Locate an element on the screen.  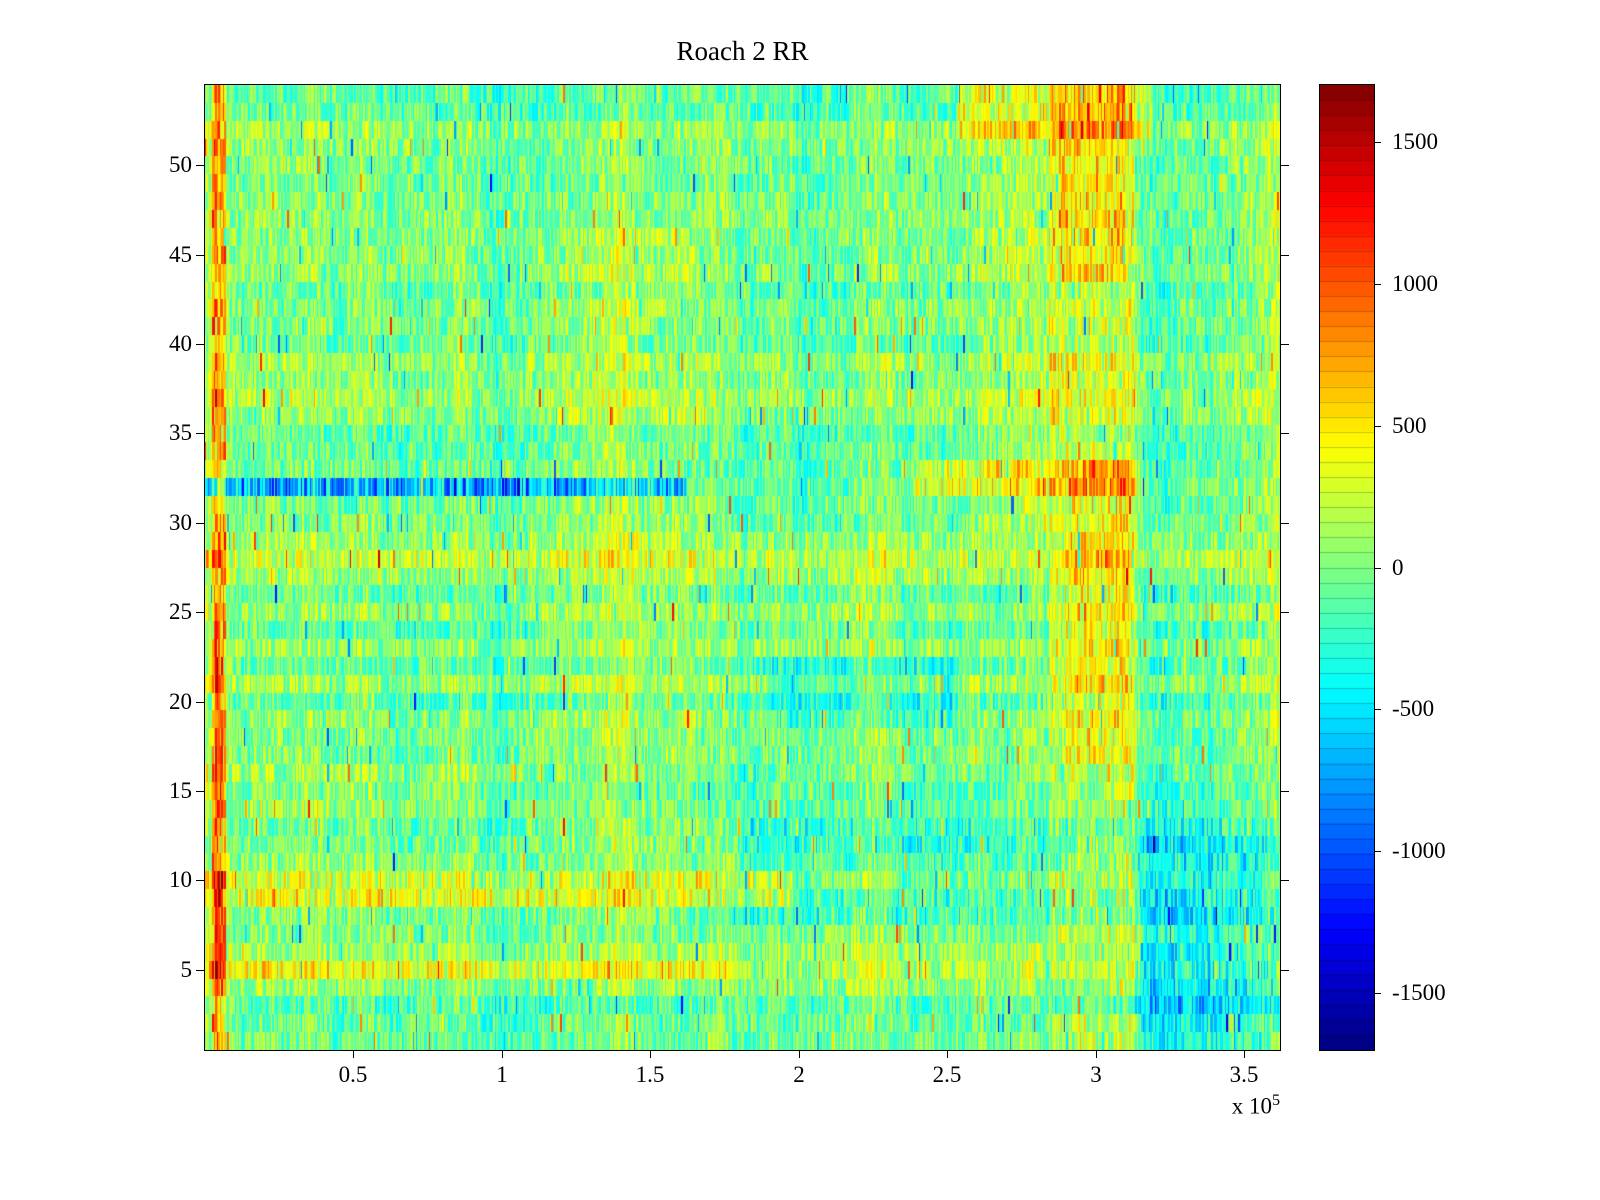
colorbar-tick-label: -1500 is located at coordinates (1419, 992).